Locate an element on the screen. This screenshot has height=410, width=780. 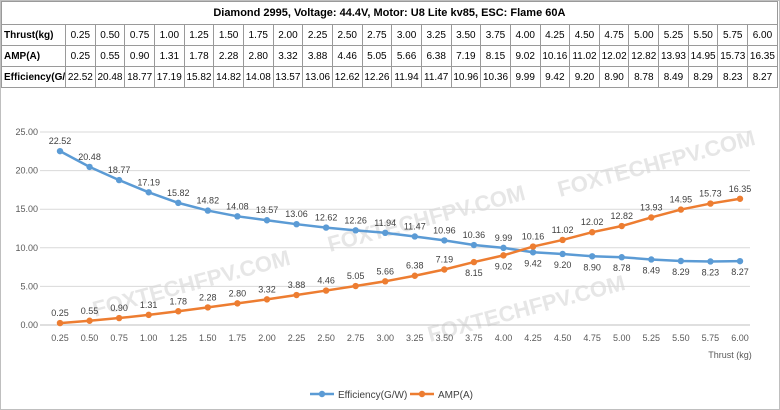
table-cell: 3.75 is located at coordinates (495, 35).